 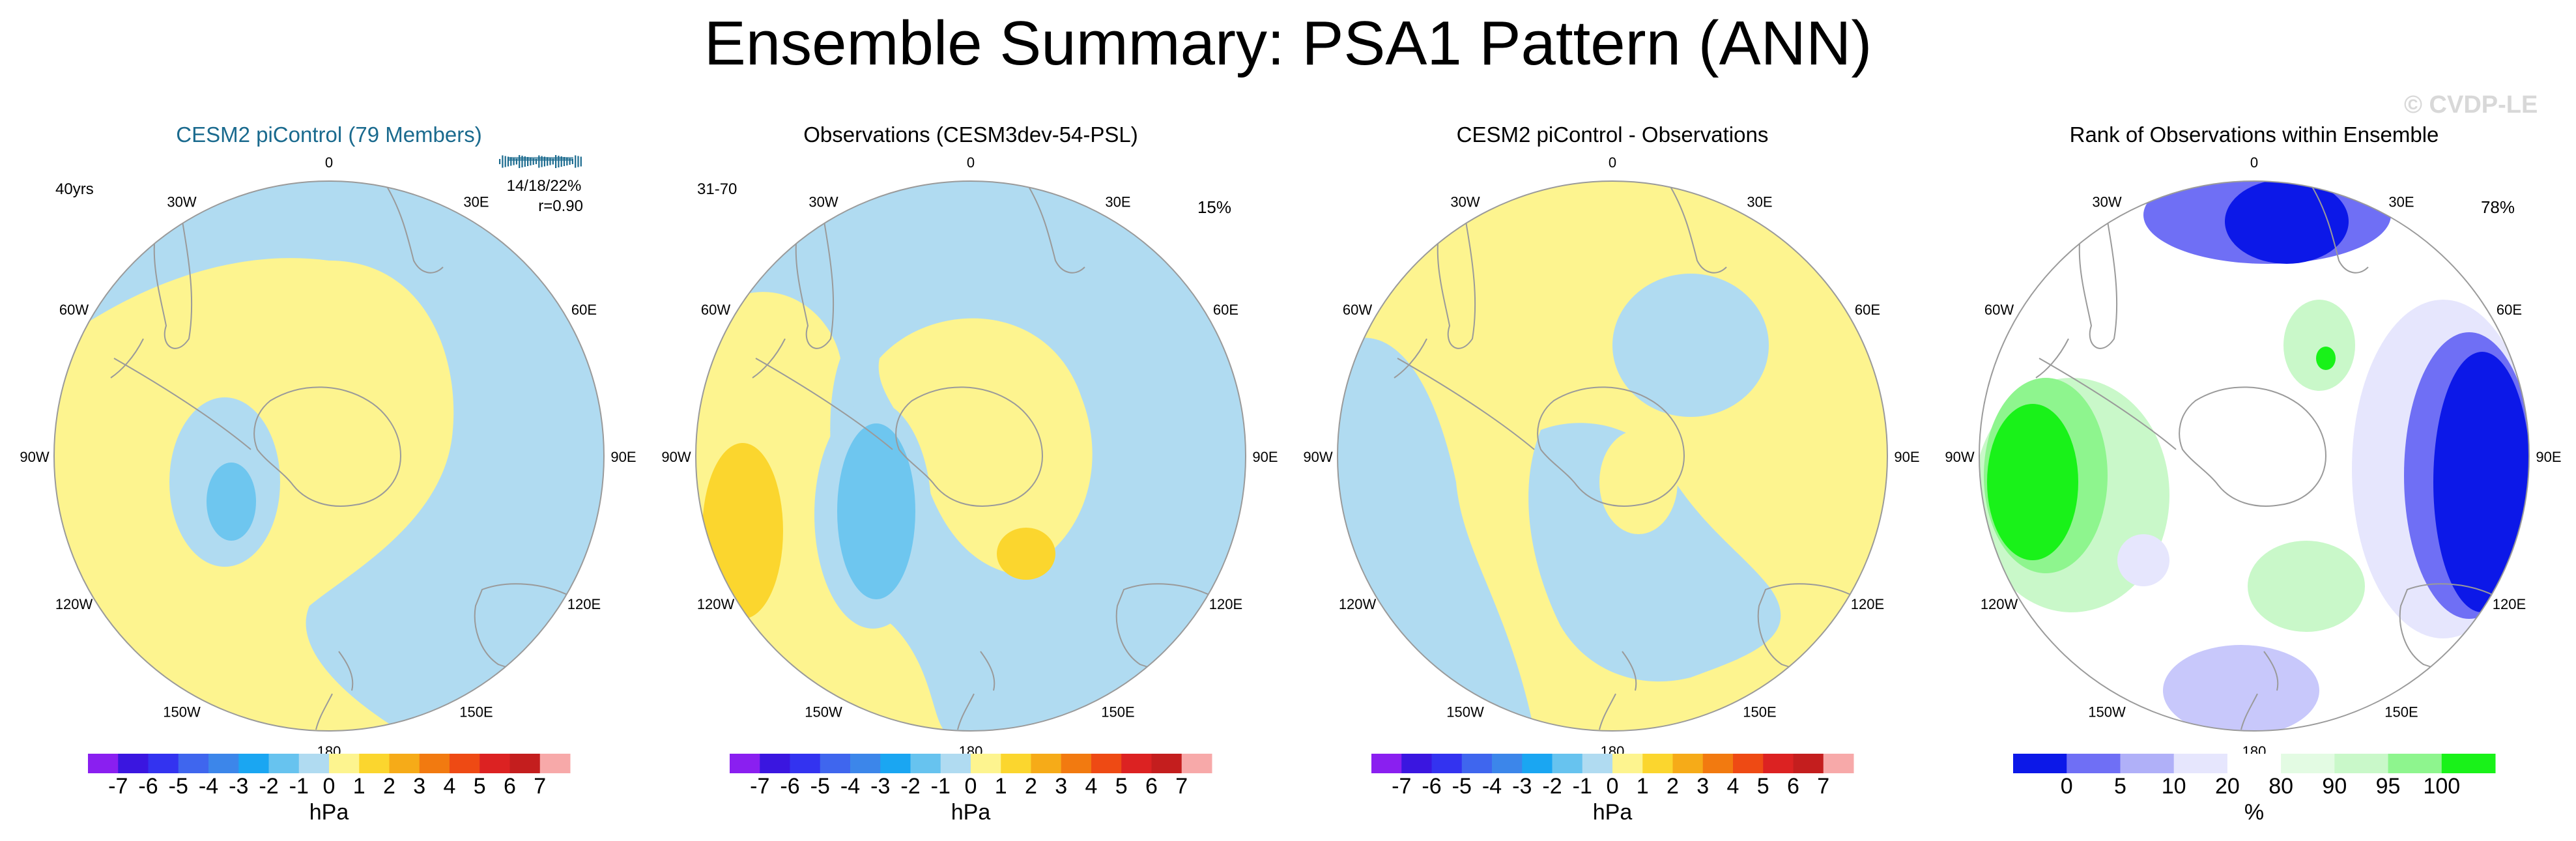 I want to click on colorbar-tick: -1, so click(x=1582, y=787).